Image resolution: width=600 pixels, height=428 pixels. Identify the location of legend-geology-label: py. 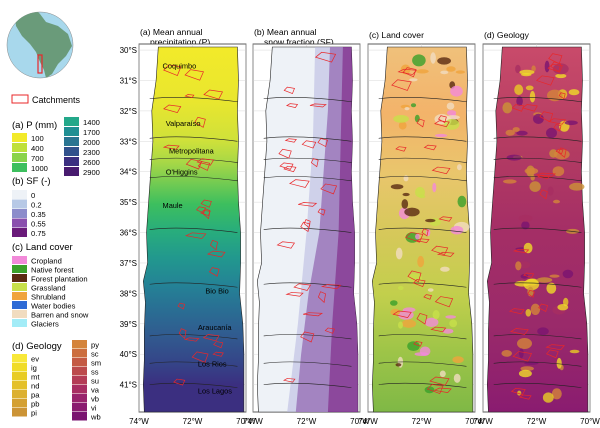
(95, 345).